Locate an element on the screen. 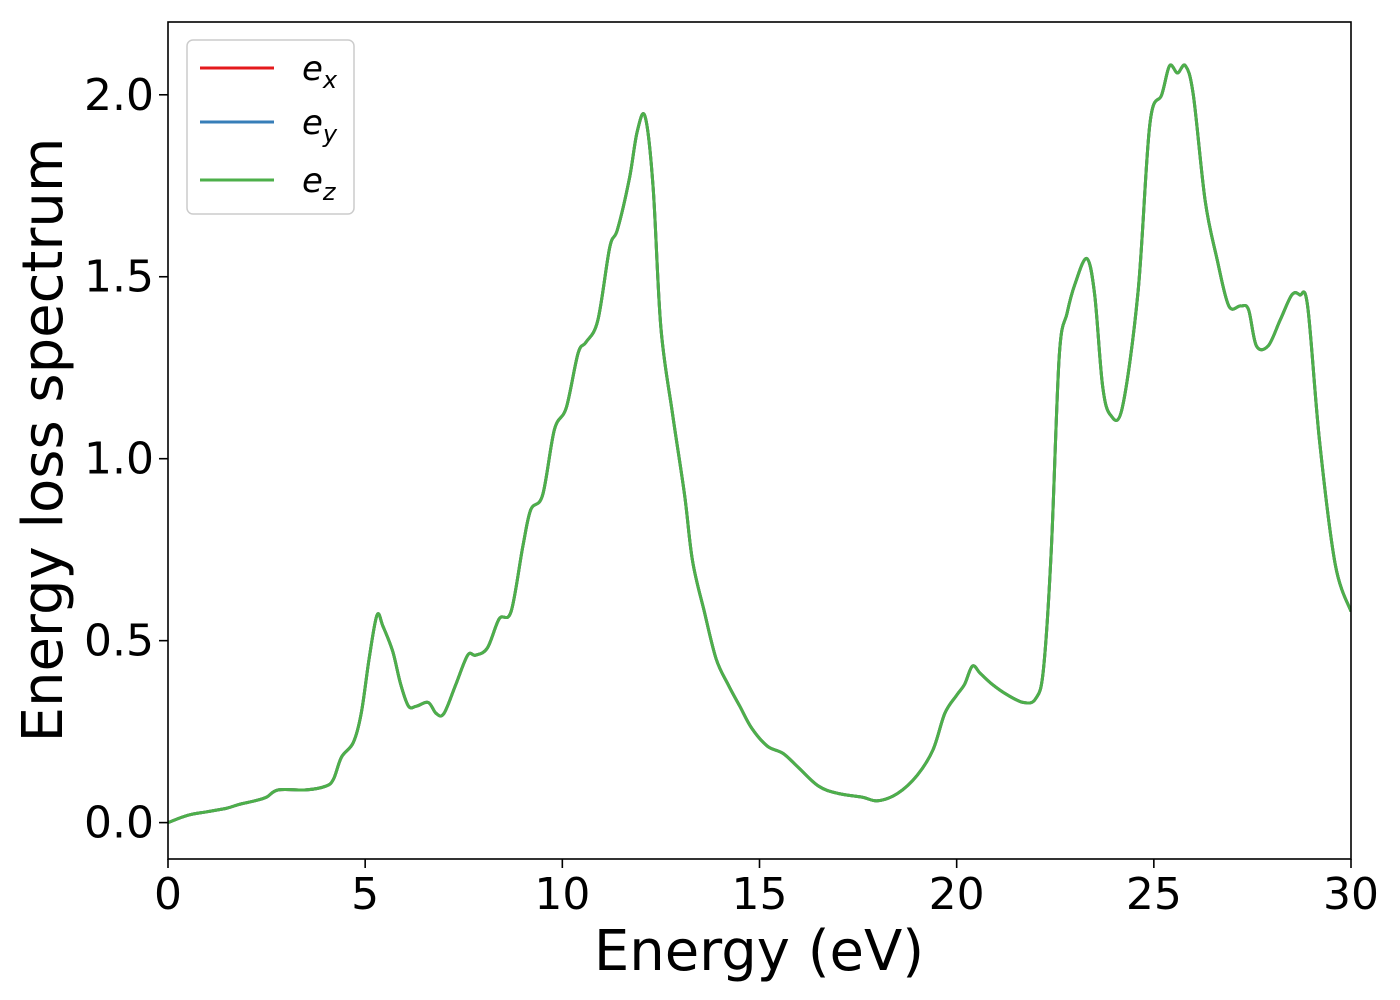 This screenshot has height=1000, width=1400. y-axis-ticks: 0.0 0.5 1.0 1.5 2.0 is located at coordinates (126, 459).